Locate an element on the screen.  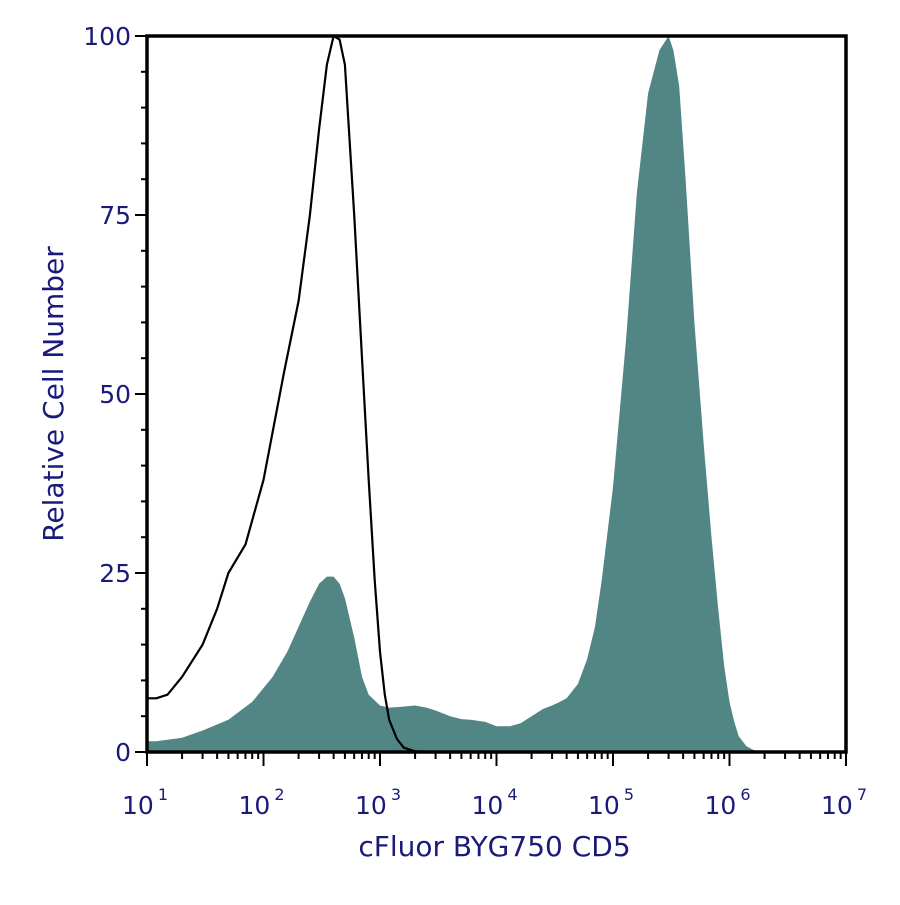
x-tick-label: 10 3 is located at coordinates (378, 802).